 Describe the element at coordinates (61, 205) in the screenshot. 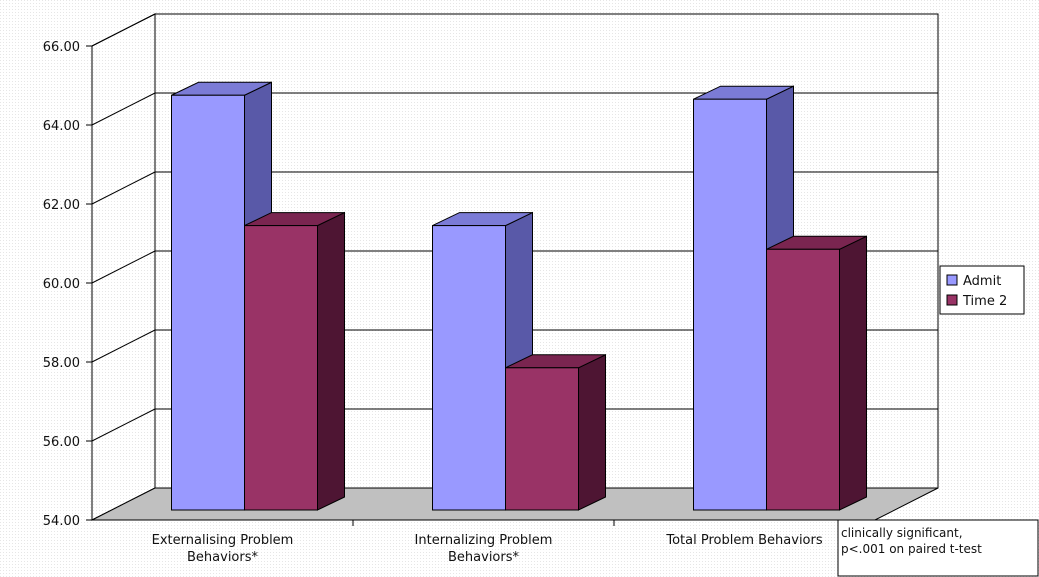

I see `y-tick-label: 62.00` at that location.